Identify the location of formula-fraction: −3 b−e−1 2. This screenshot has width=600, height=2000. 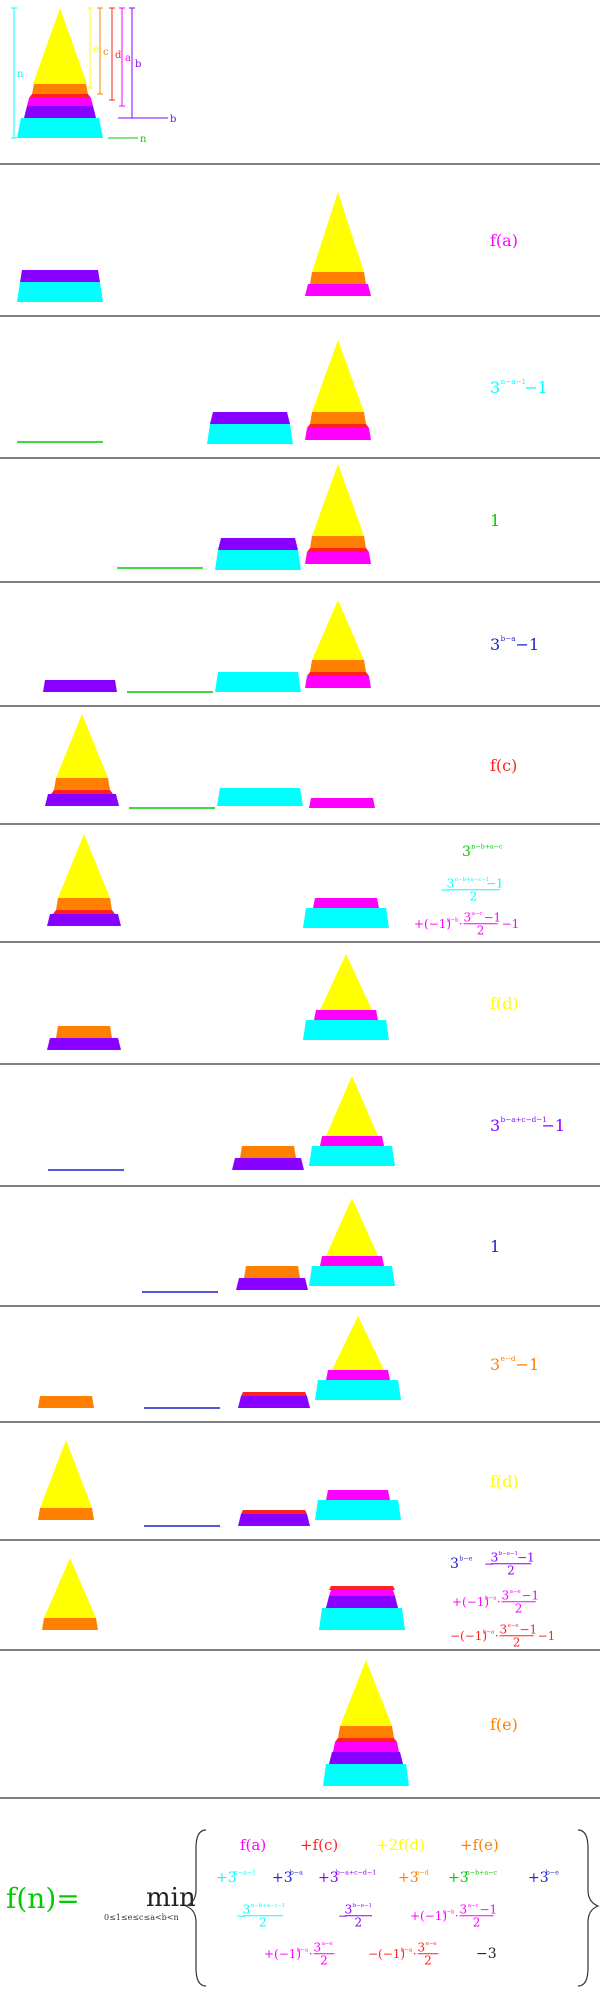
(355, 1916).